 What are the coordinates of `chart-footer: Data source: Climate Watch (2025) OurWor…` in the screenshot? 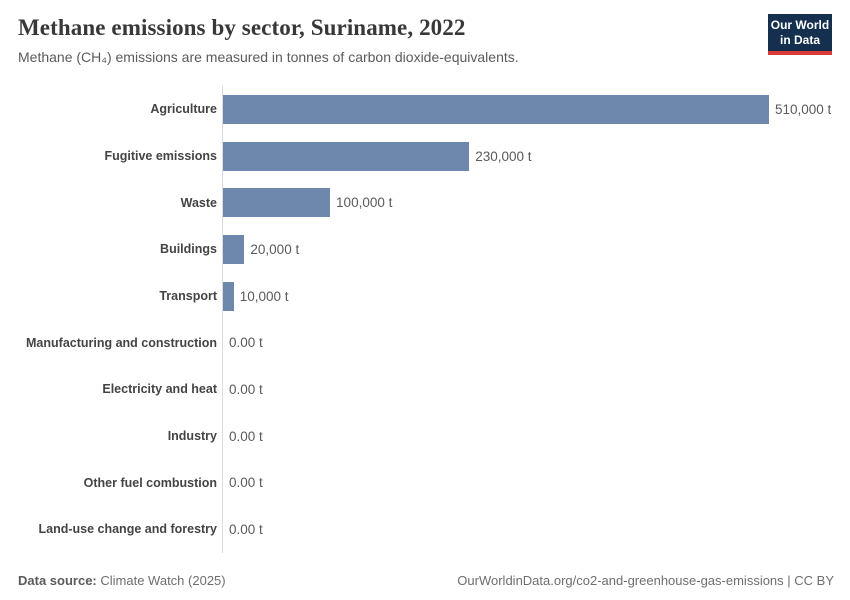 It's located at (426, 580).